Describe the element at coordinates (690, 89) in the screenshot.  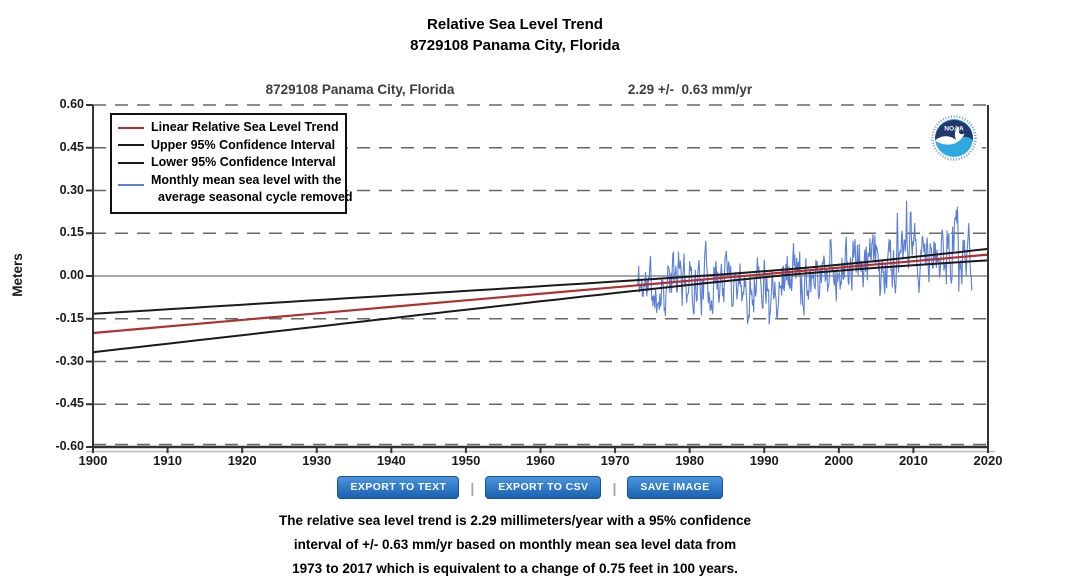
I see `chart-trend-value: 2.29 +/- 0.63 mm/yr` at that location.